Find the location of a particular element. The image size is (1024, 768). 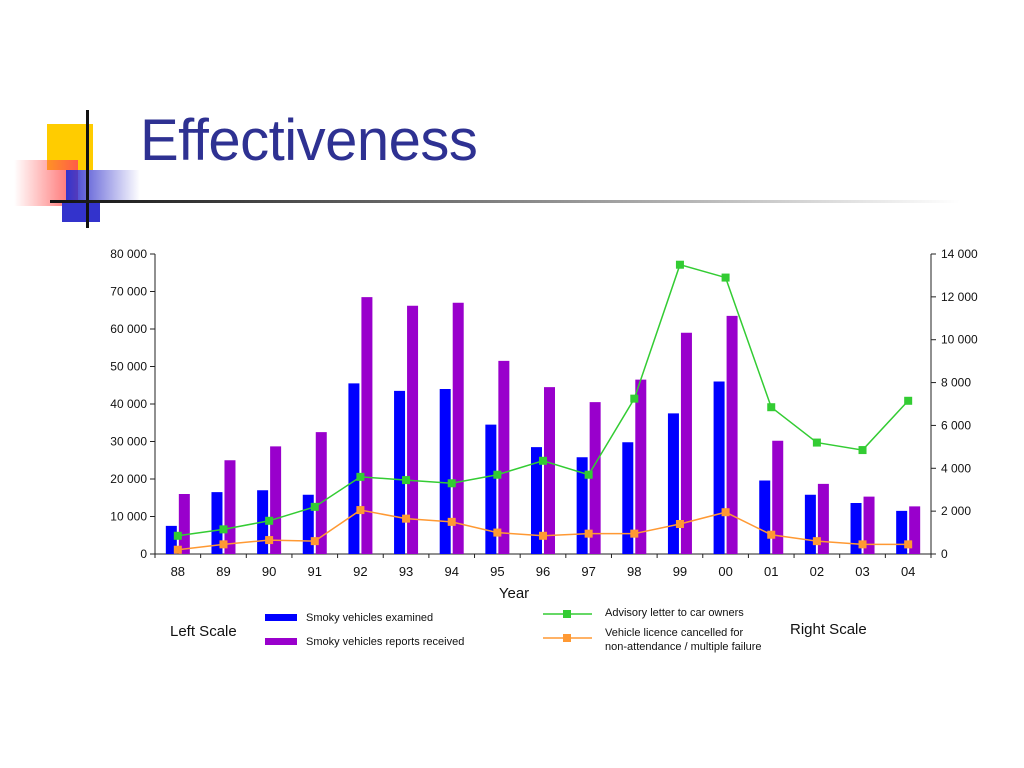

x-tick-label: 91 is located at coordinates (315, 571).